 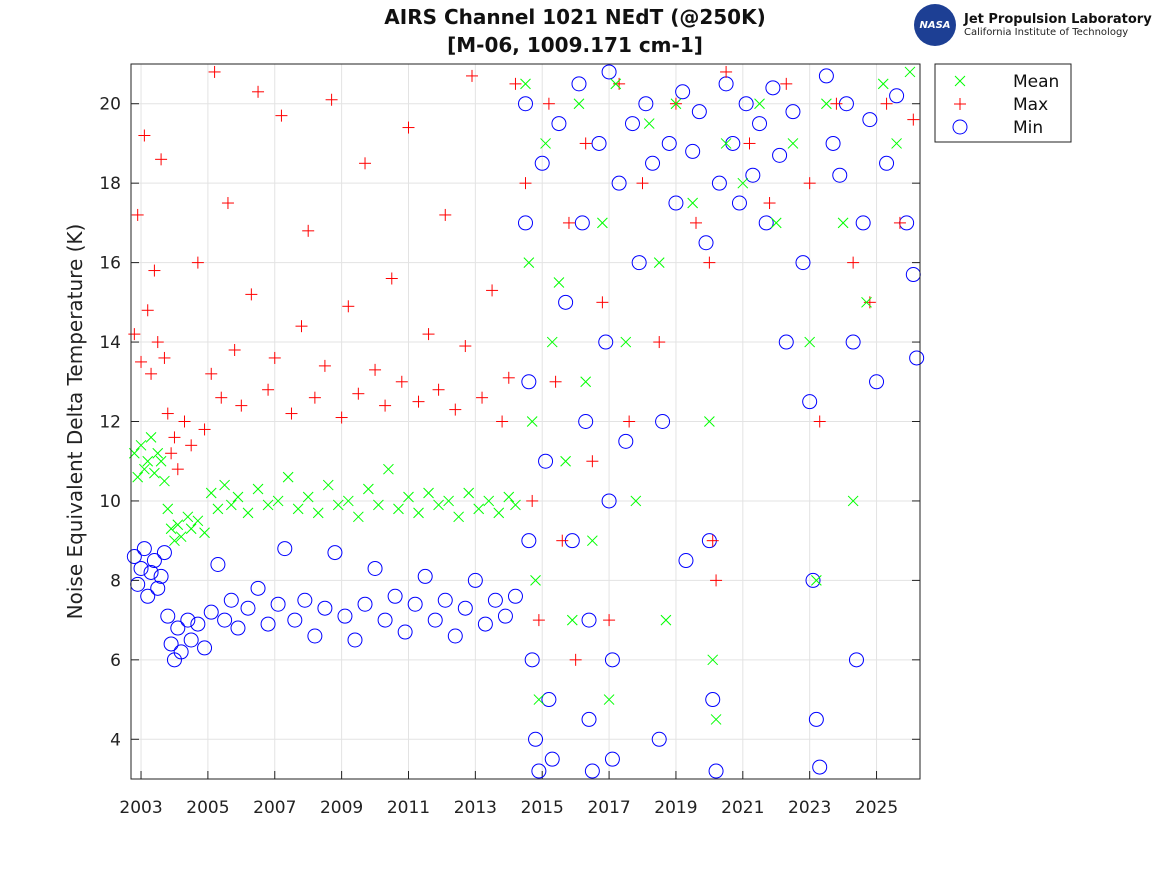 What do you see at coordinates (1003, 103) in the screenshot?
I see `legend: Mean Max Min` at bounding box center [1003, 103].